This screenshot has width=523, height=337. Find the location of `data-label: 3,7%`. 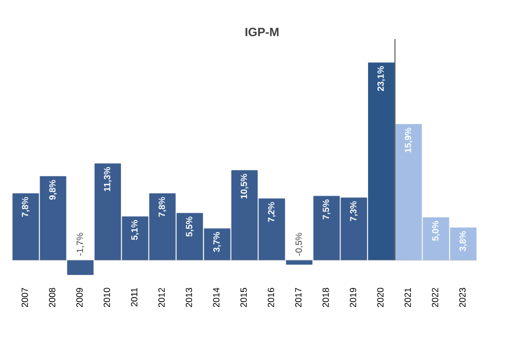

data-label: 3,7% is located at coordinates (217, 242).